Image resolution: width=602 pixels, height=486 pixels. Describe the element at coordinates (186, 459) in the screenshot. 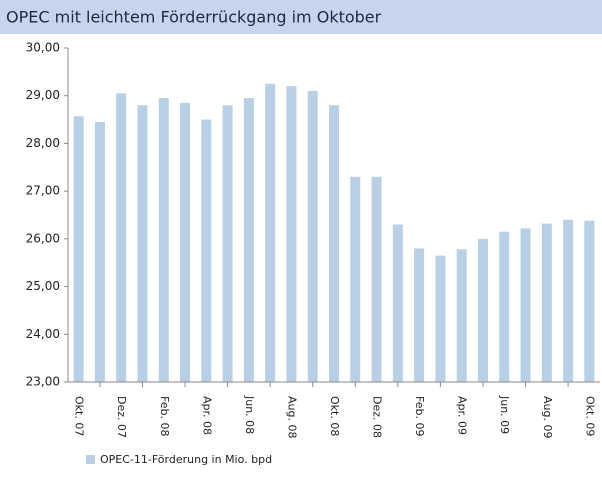

I see `legend-label: OPEC-11-Förderung in Mio. bpd` at that location.